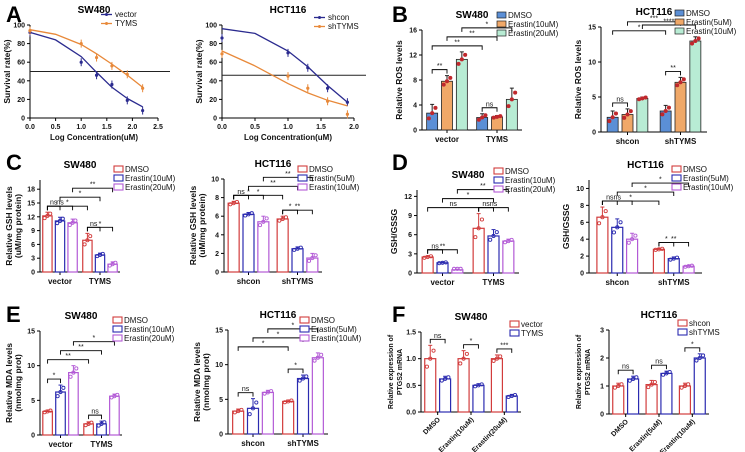  What do you see at coordinates (411, 333) in the screenshot?
I see `y-tick-label: 1.5` at bounding box center [411, 333].